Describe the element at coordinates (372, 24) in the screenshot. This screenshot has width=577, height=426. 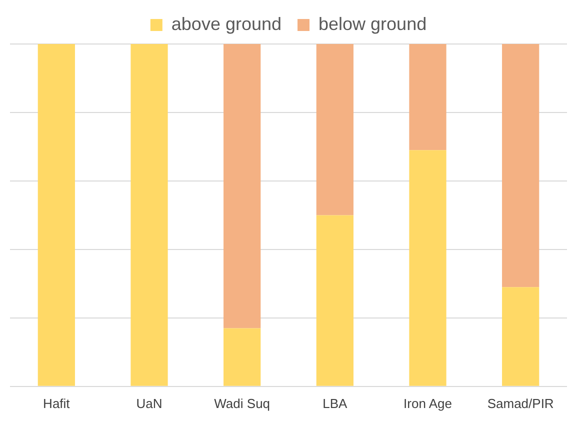
I see `legend-label: below ground` at that location.